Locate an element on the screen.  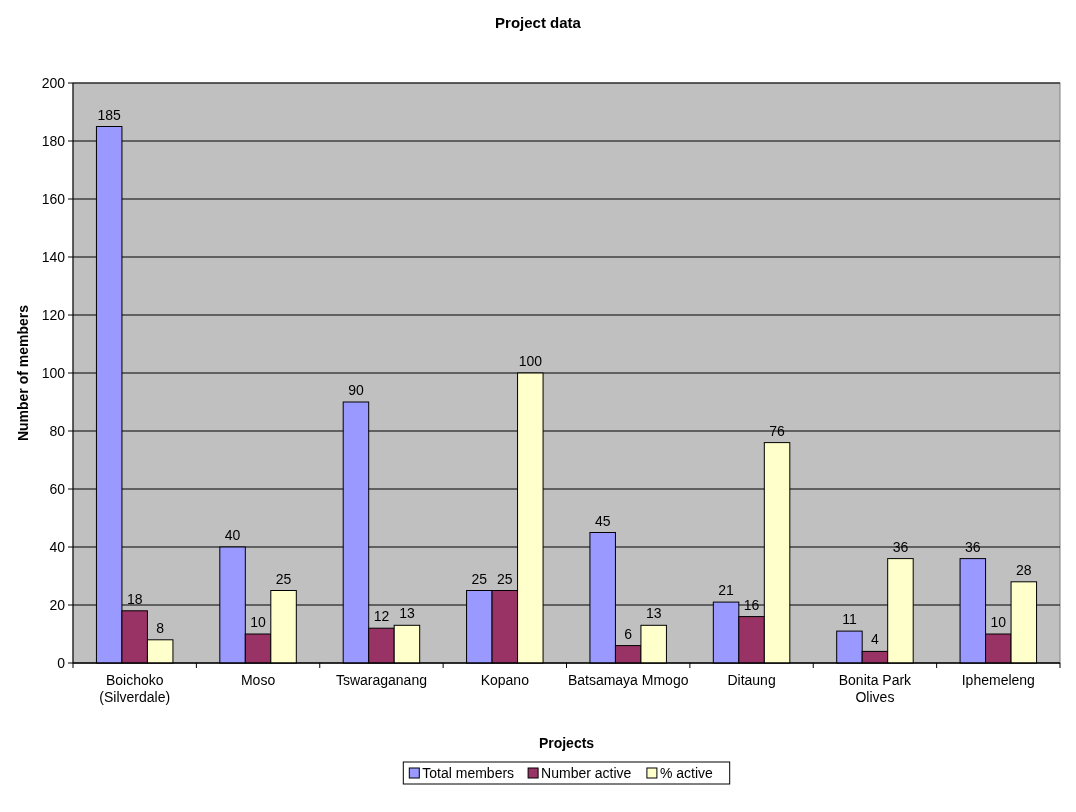
y-tick-label: 140 is located at coordinates (53, 256).